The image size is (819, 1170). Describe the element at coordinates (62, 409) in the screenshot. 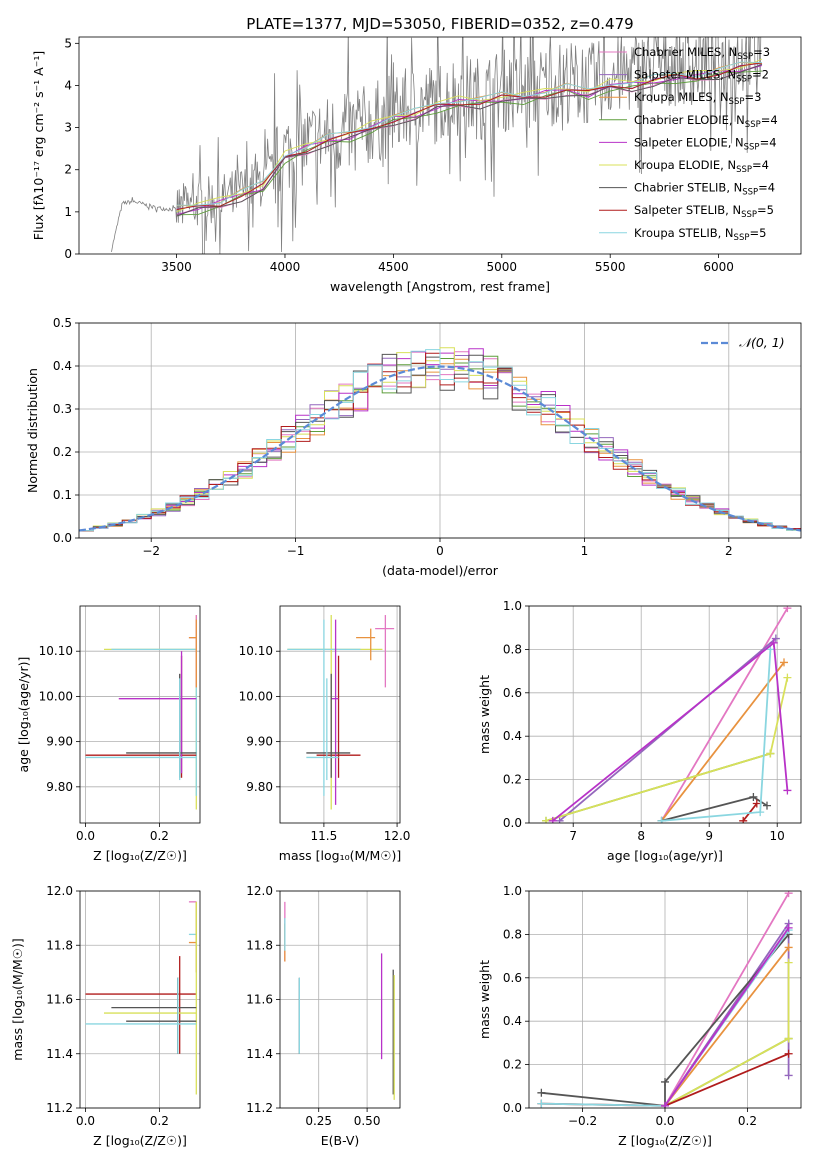

I see `y-tick-label: 0.3` at that location.